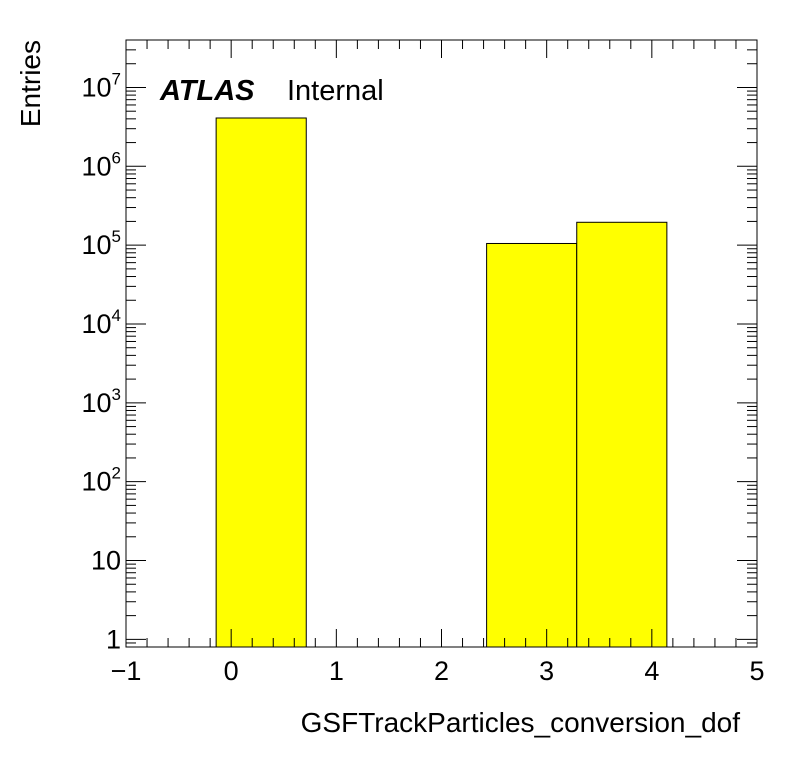 Image resolution: width=796 pixels, height=772 pixels. What do you see at coordinates (441, 671) in the screenshot?
I see `x-tick-label: 2` at bounding box center [441, 671].